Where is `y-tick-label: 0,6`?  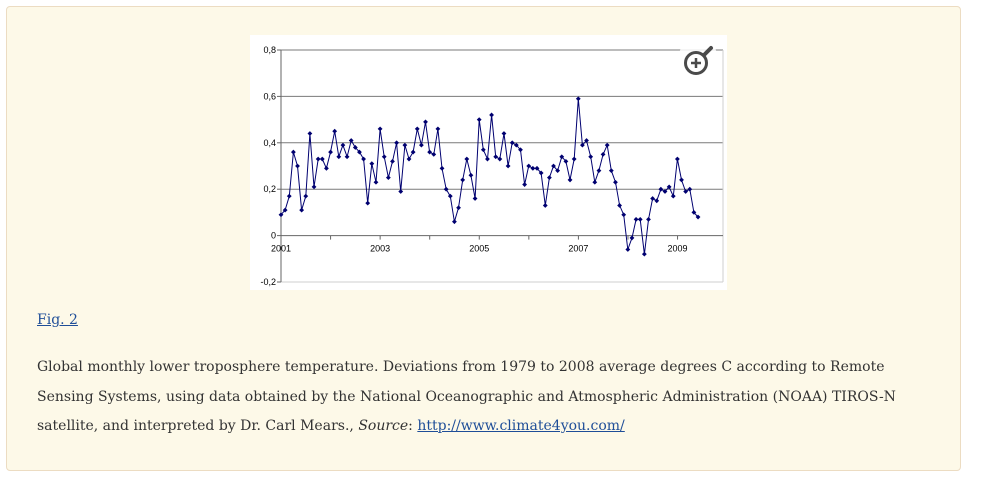
y-tick-label: 0,6 is located at coordinates (269, 96).